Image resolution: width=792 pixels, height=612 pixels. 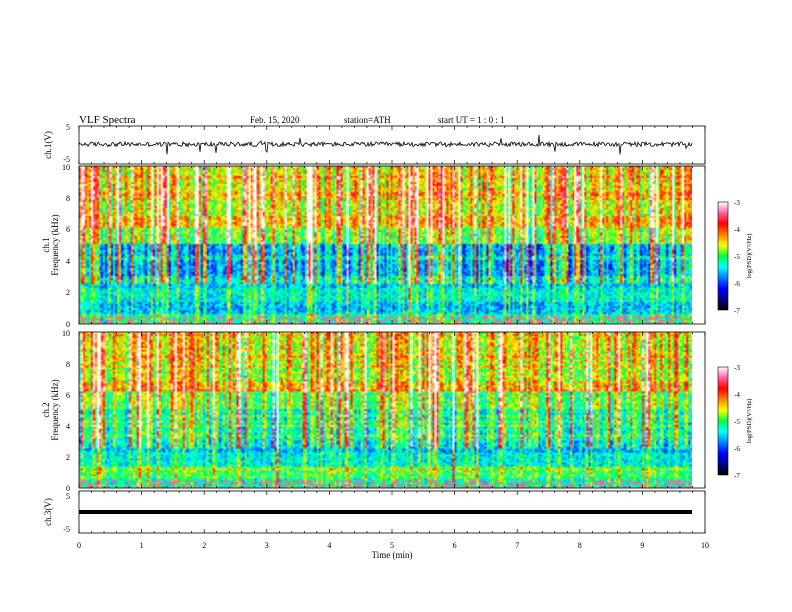 What do you see at coordinates (749, 256) in the screenshot?
I see `cb1-label: log(PSD)(V²/Hz)` at bounding box center [749, 256].